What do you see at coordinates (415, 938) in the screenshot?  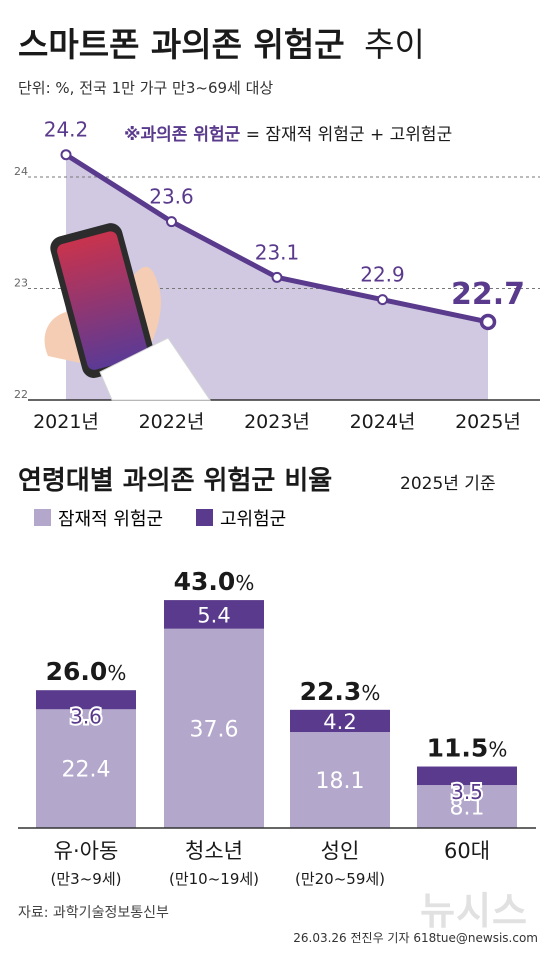 I see `credit-text: 26.03.26 전진우 기자 618tue@newsis.com` at bounding box center [415, 938].